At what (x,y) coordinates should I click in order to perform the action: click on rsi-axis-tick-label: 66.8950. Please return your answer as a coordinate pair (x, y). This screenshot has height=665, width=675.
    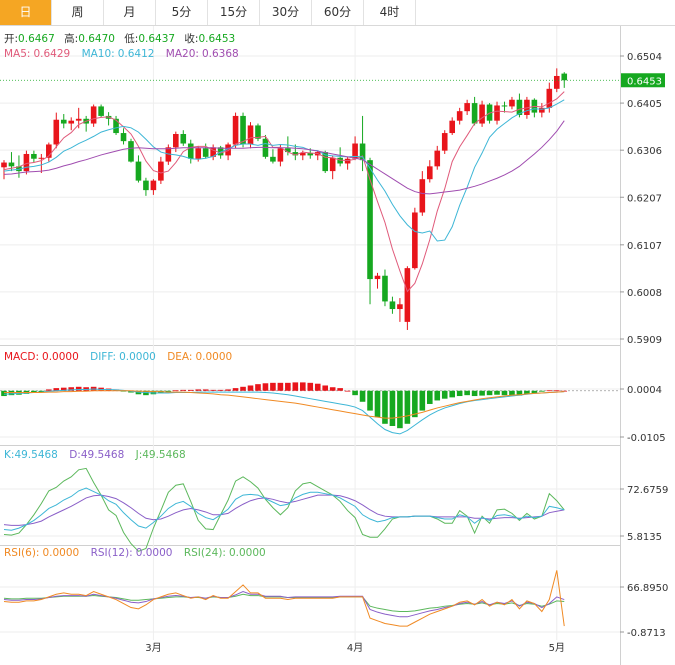
    Looking at the image, I should click on (647, 588).